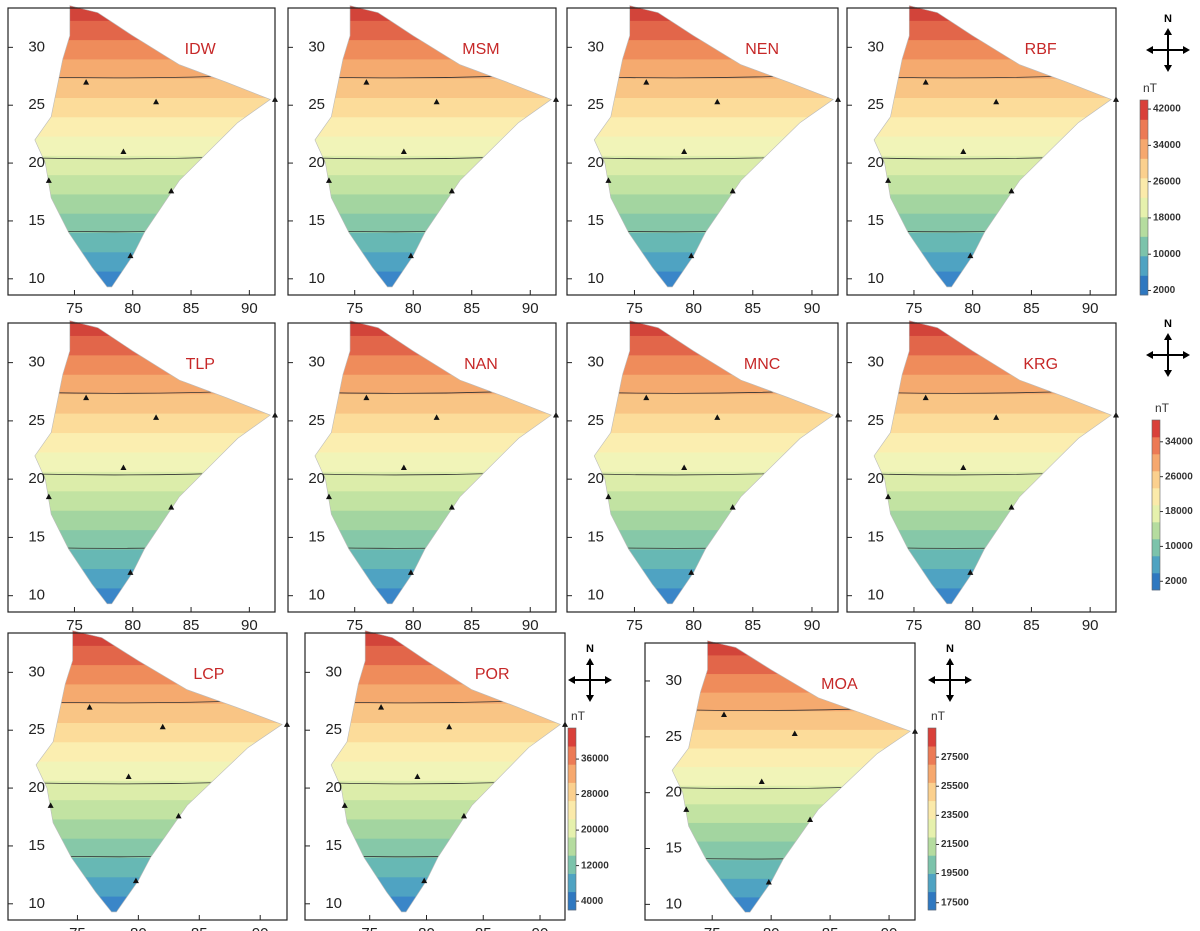 This screenshot has height=931, width=1200. I want to click on colorbar-tick-label: 17500, so click(955, 902).